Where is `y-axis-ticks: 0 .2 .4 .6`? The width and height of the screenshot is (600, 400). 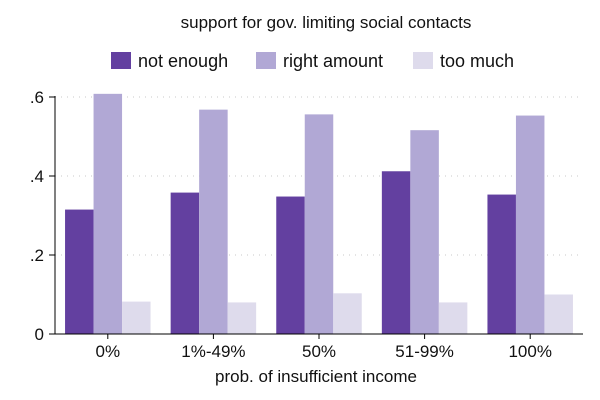
y-axis-ticks: 0 .2 .4 .6 is located at coordinates (42, 216).